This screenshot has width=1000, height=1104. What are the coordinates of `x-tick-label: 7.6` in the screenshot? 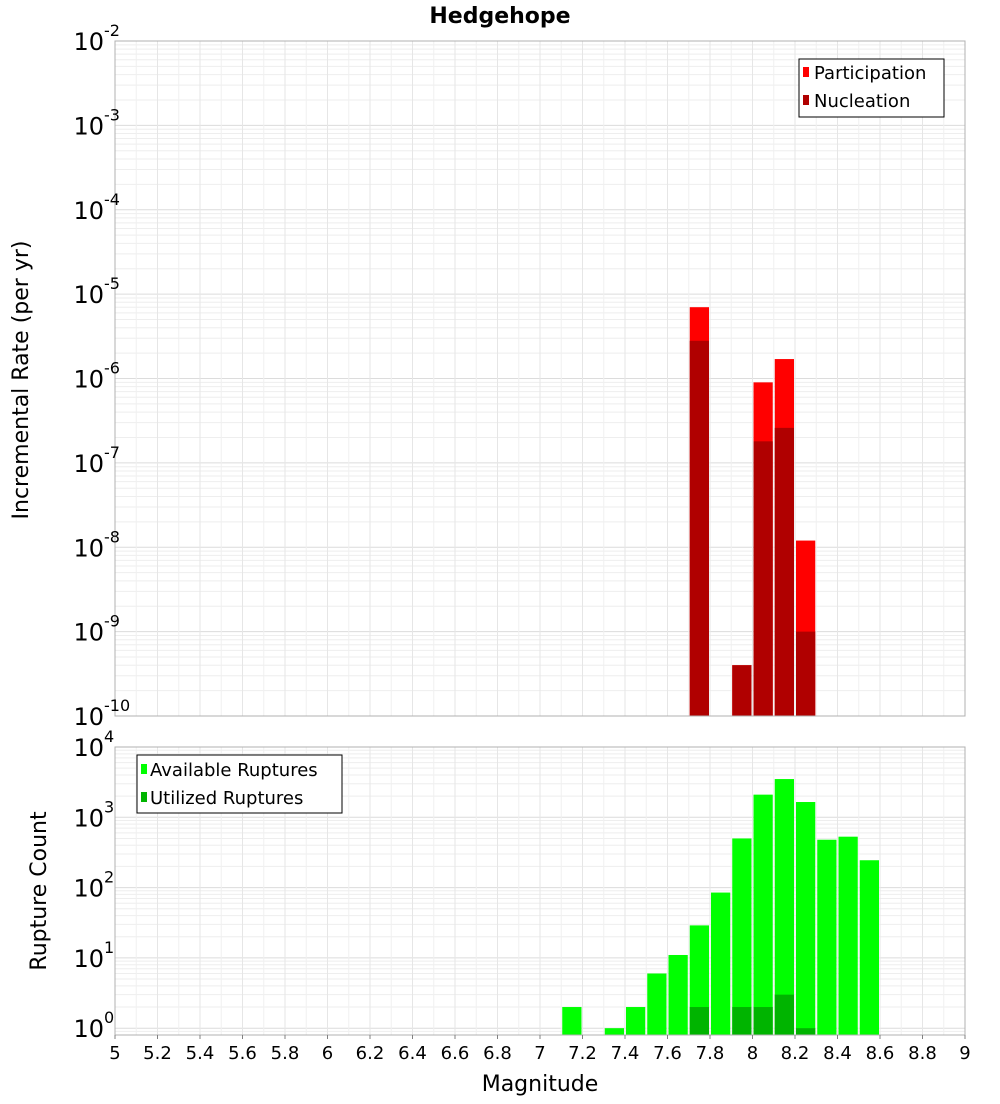 It's located at (667, 1053).